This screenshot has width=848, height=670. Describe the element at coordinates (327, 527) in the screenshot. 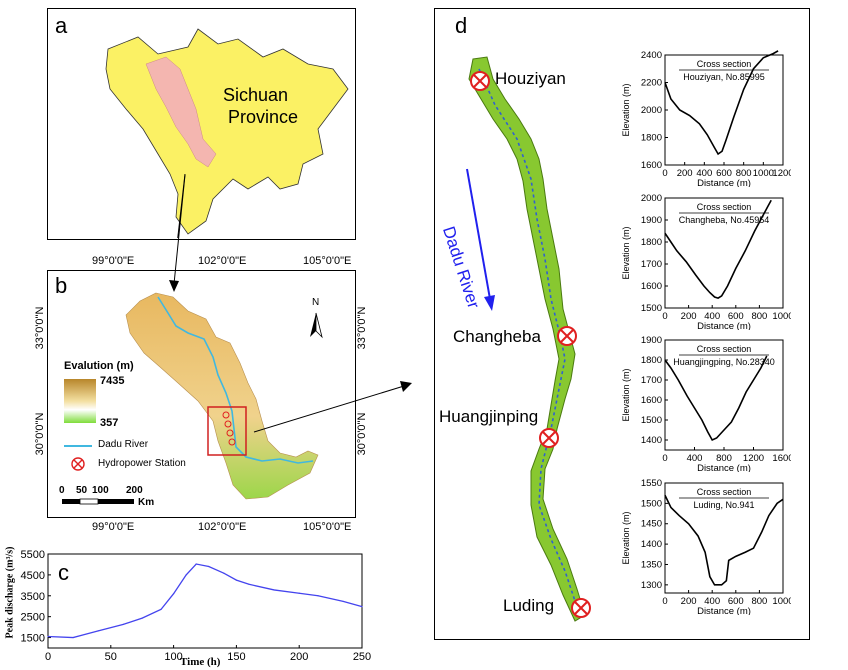

I see `lon-tick-bottom-3: 105°0'0"E` at that location.